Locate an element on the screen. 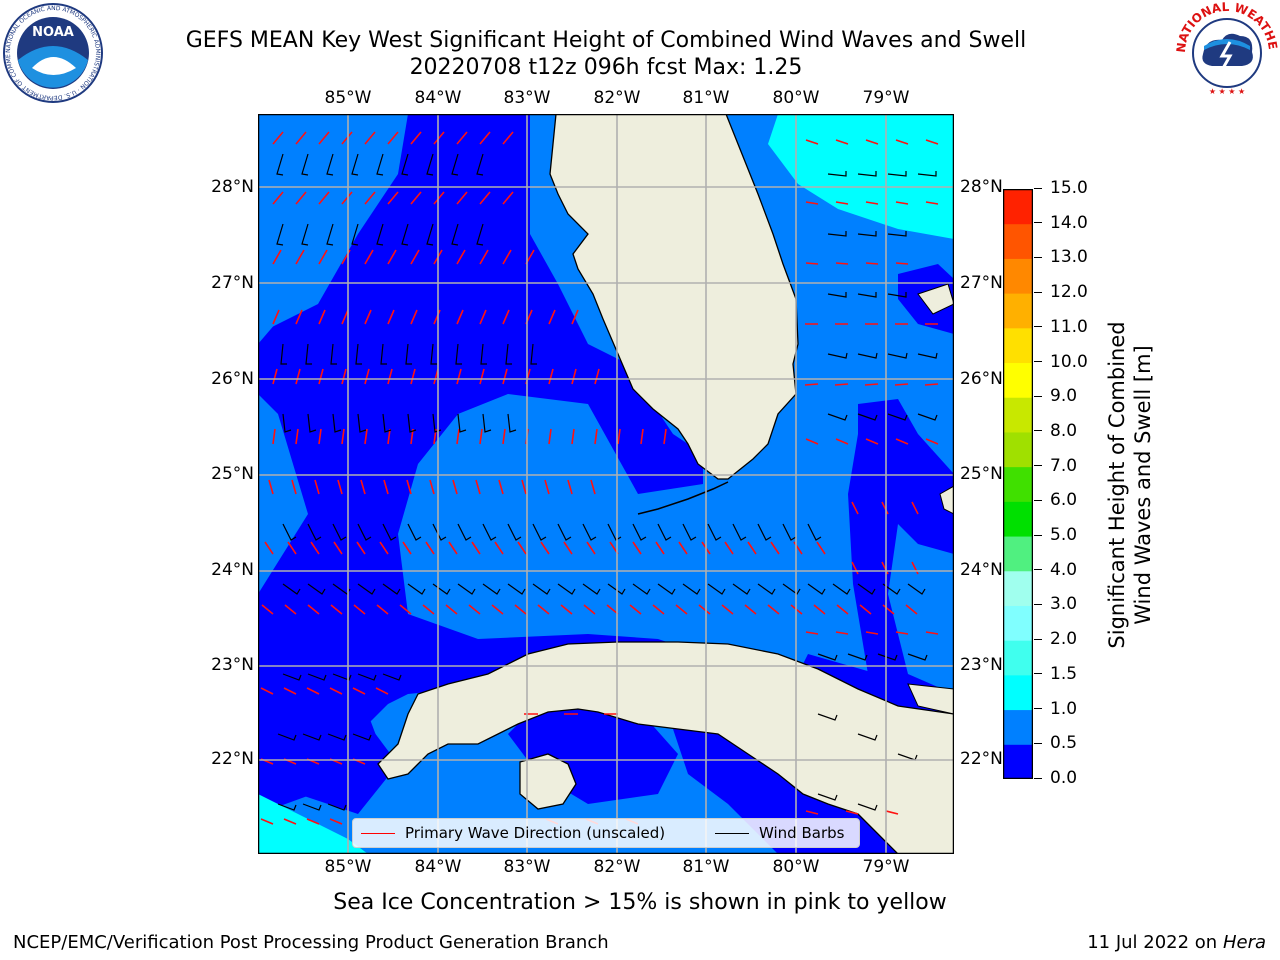  legend-wind-label: Wind Barbs is located at coordinates (802, 833).